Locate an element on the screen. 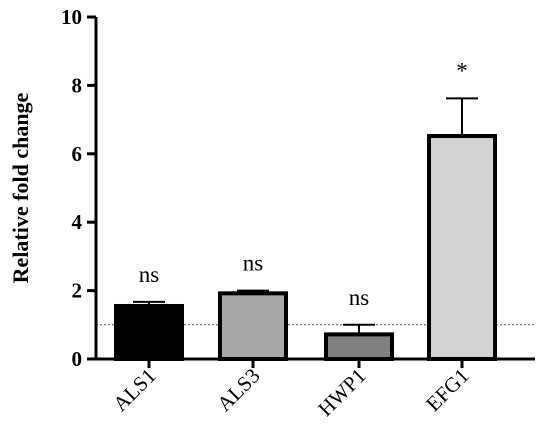 This screenshot has height=439, width=550. y-tick-label: 6 is located at coordinates (77, 154).